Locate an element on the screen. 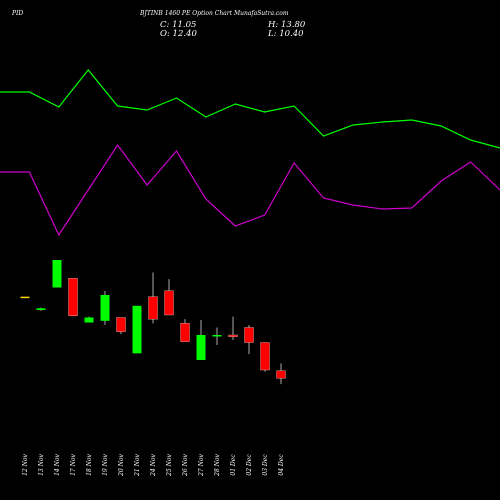  x-axis-date-label: 20 Nov is located at coordinates (121, 464).